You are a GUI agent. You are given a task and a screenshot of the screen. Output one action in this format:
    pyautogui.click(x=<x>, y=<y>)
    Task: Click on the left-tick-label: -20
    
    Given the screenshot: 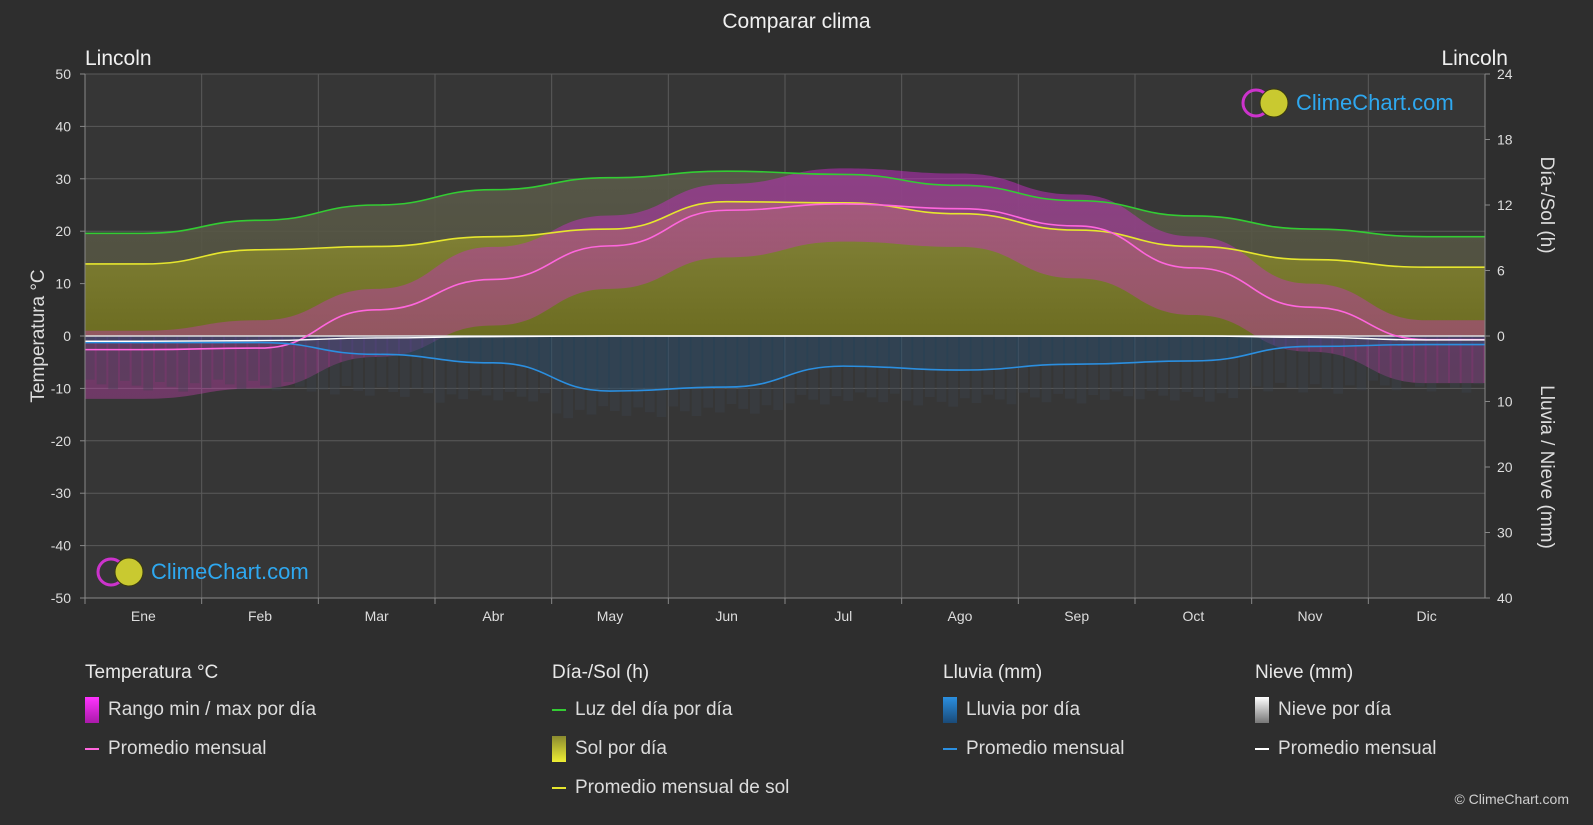 What is the action you would take?
    pyautogui.click(x=61, y=441)
    